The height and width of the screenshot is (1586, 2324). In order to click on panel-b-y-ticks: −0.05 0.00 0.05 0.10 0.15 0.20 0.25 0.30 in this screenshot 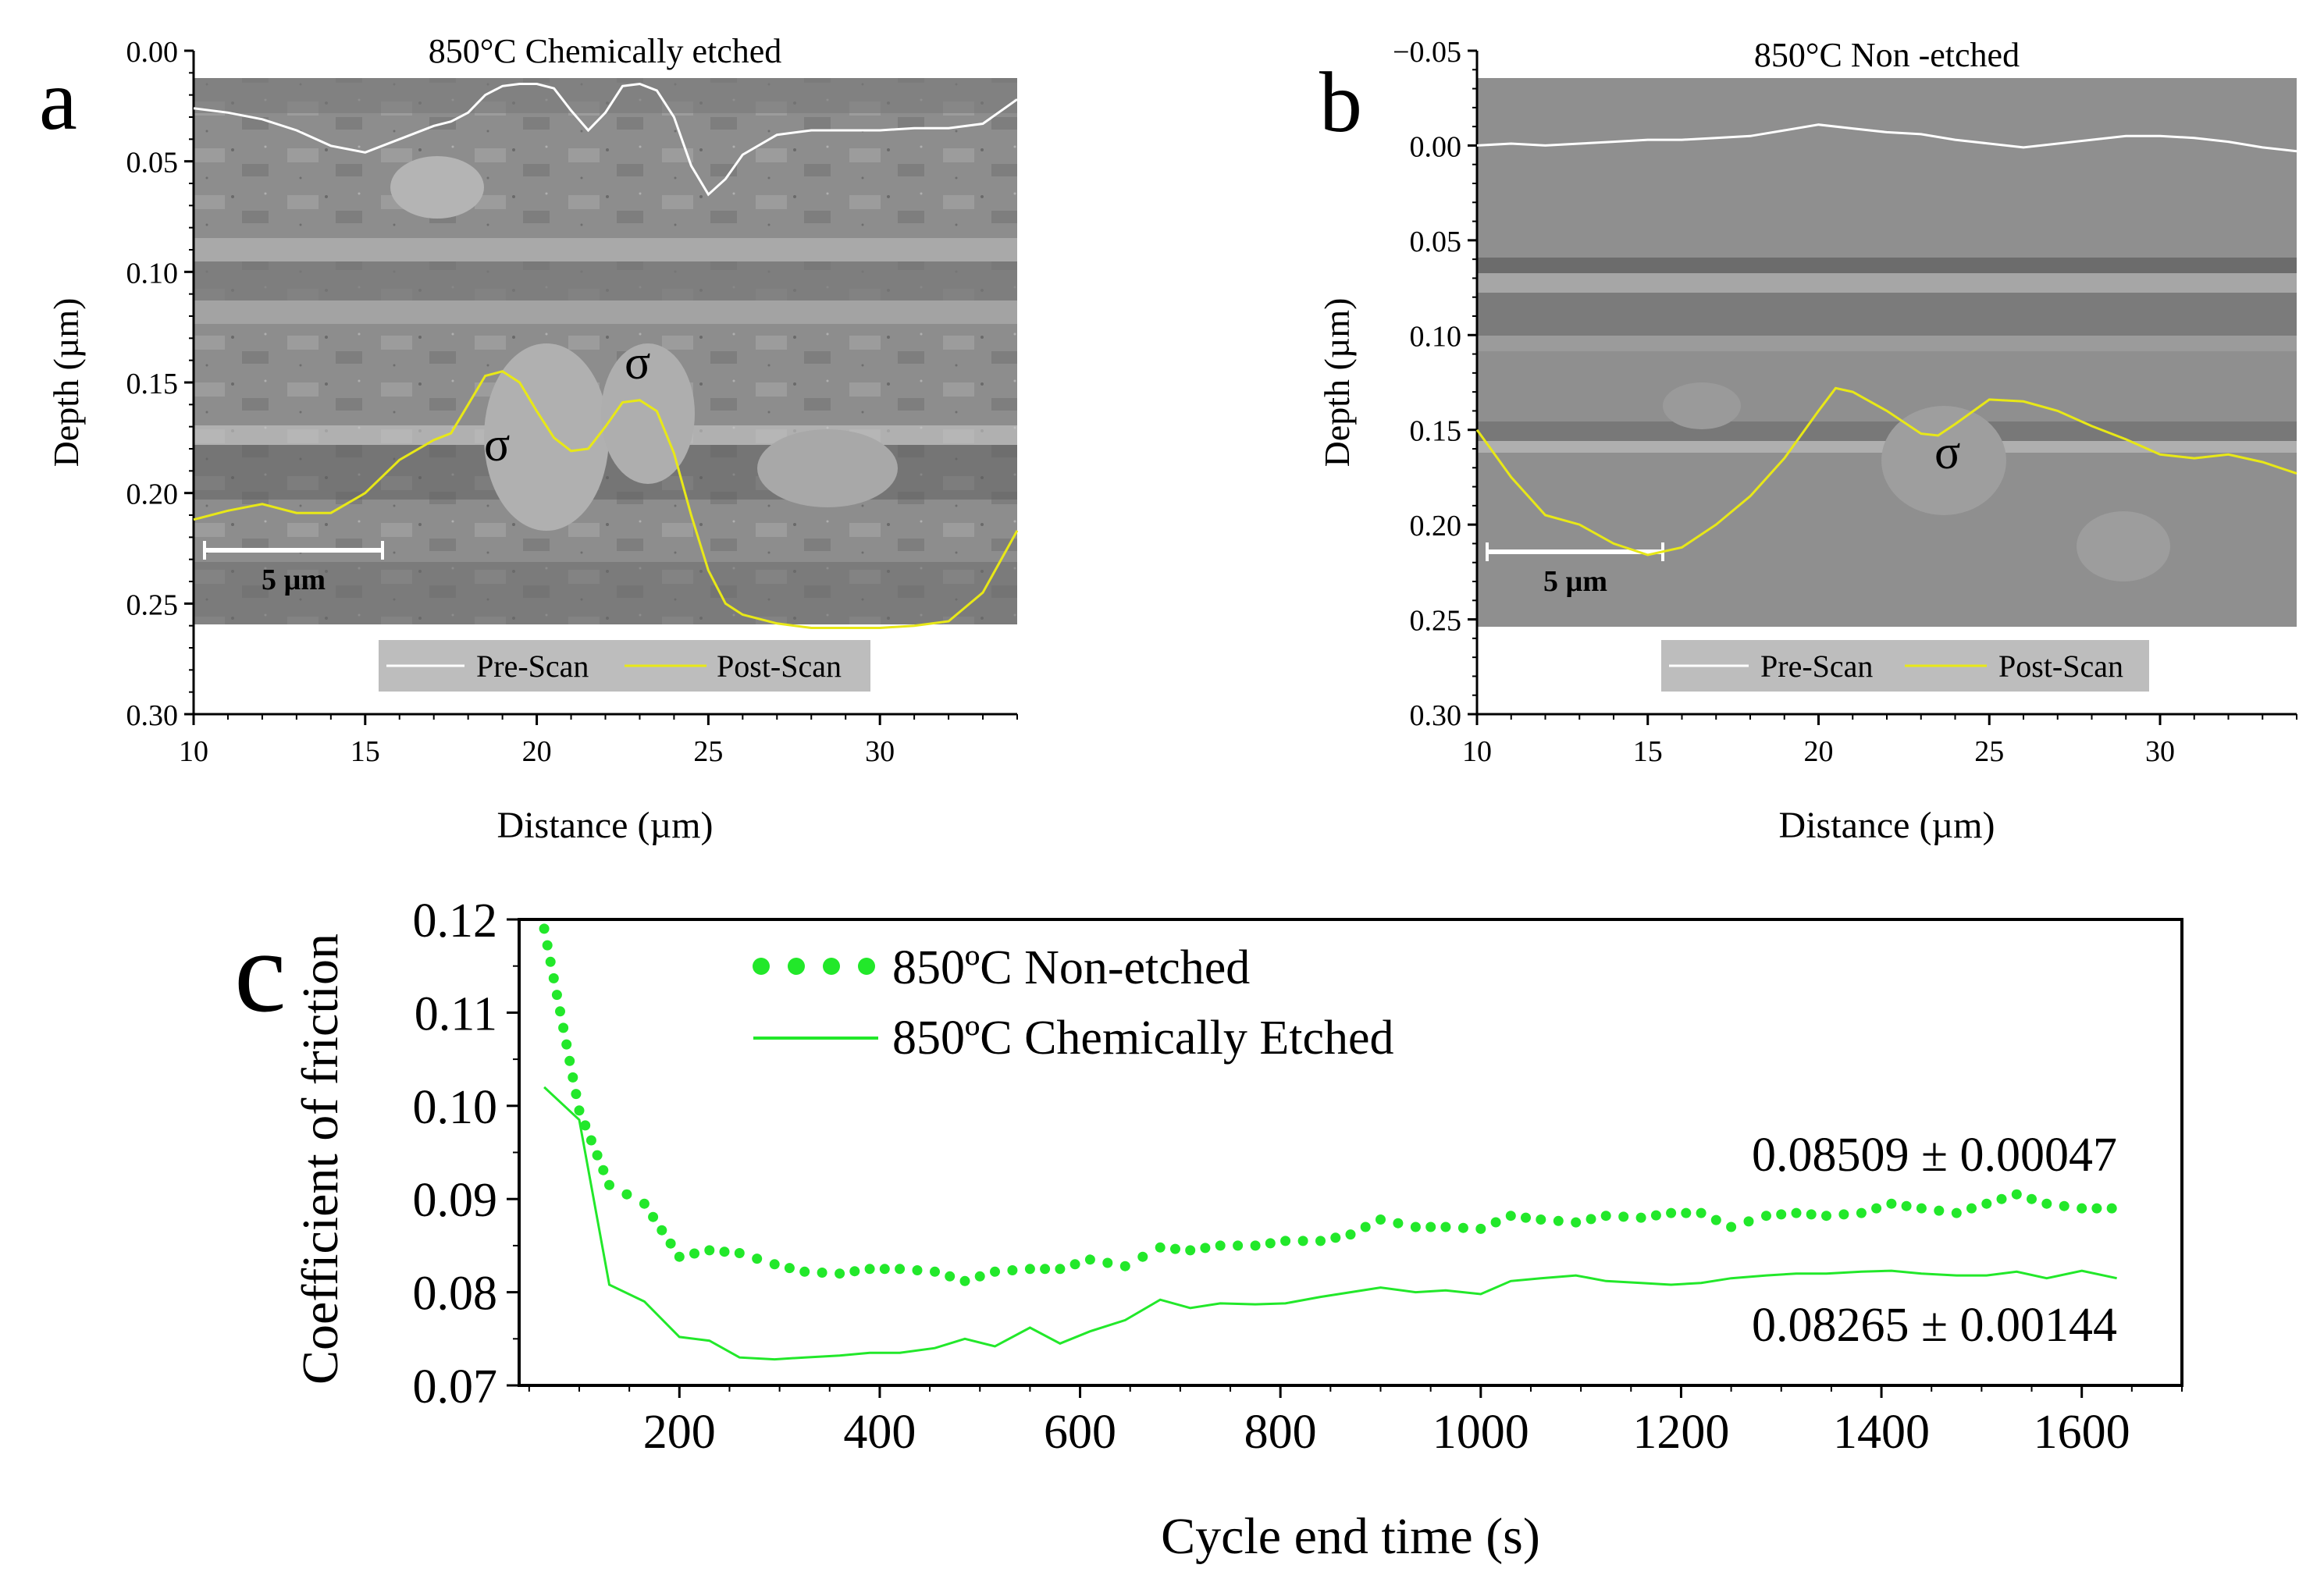, I will do `click(1435, 384)`.